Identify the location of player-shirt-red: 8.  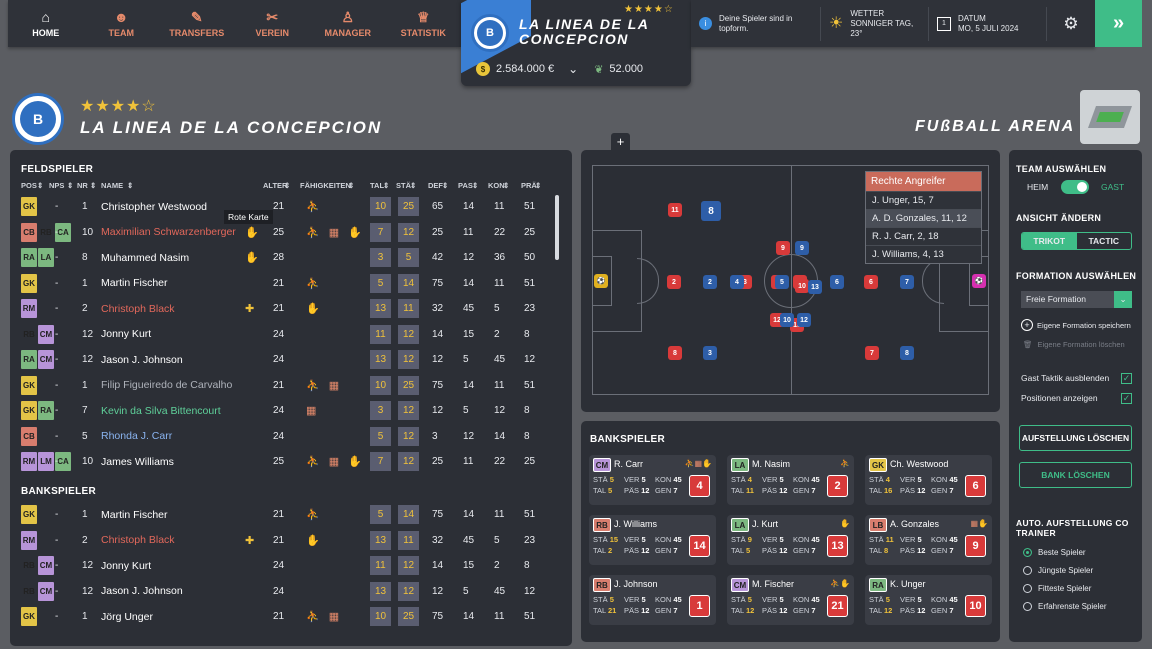
(675, 353).